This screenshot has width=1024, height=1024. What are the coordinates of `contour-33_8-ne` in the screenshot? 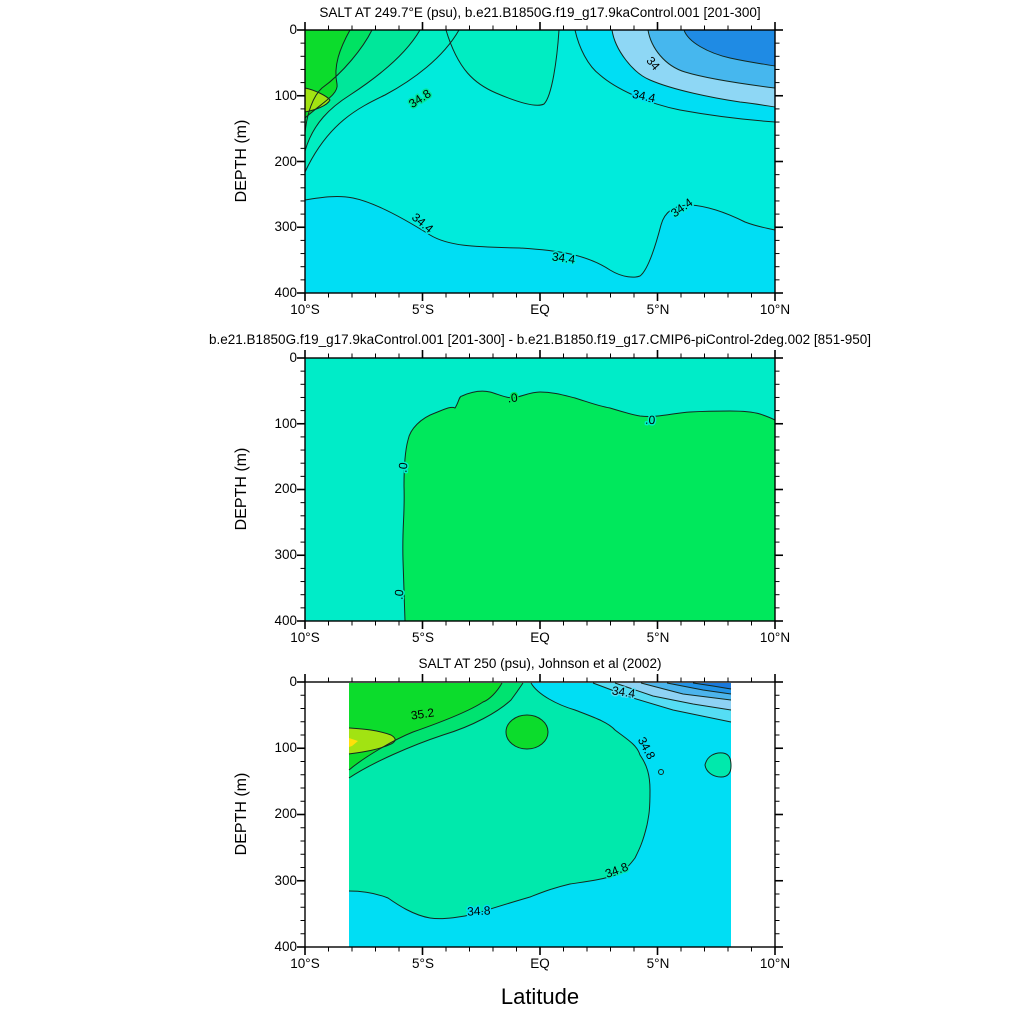 It's located at (729, 48).